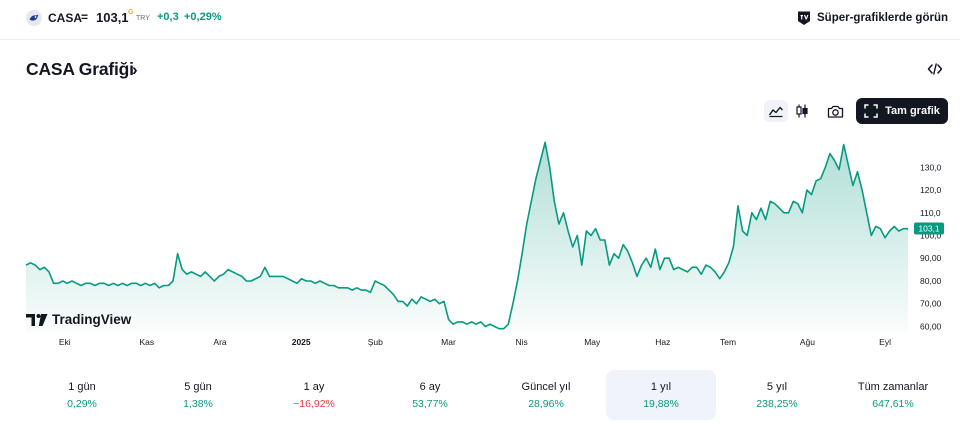 The image size is (960, 424). I want to click on snapshot-button, so click(835, 111).